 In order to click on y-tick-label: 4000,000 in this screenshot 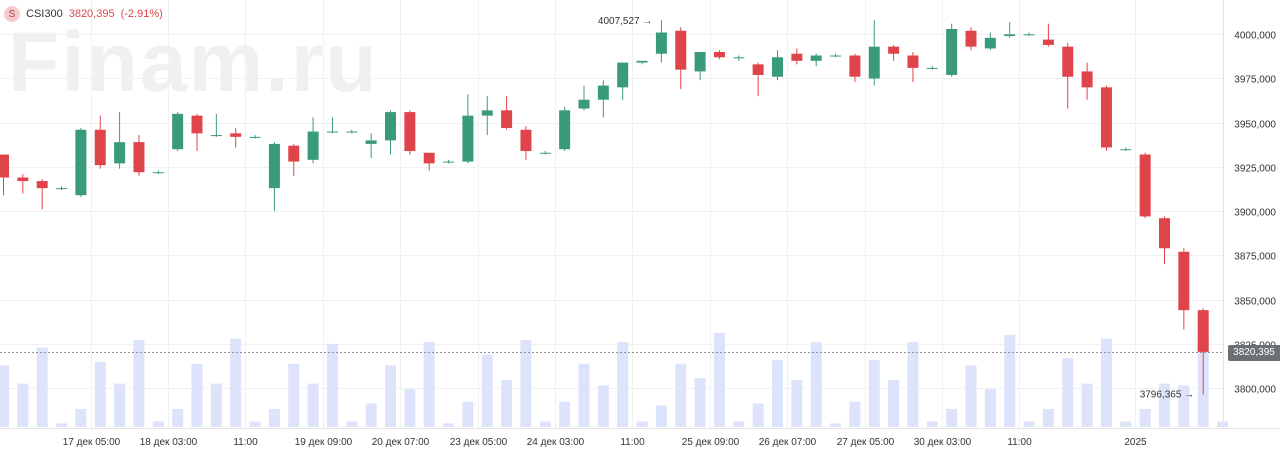, I will do `click(1255, 36)`.